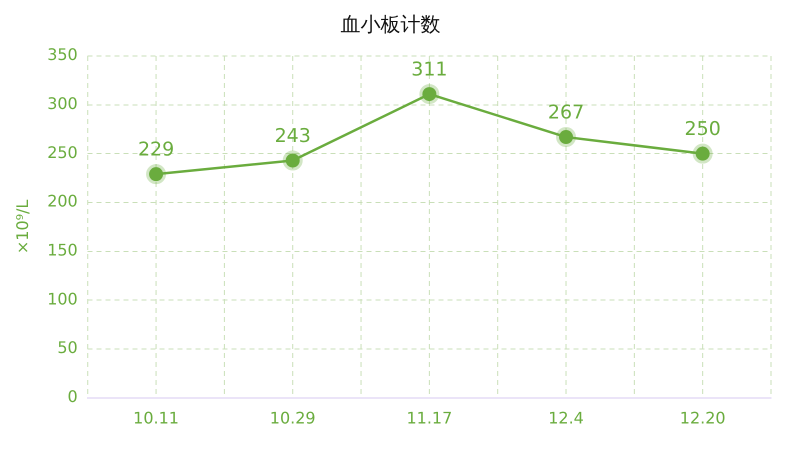  Describe the element at coordinates (566, 112) in the screenshot. I see `data-label: 267` at that location.